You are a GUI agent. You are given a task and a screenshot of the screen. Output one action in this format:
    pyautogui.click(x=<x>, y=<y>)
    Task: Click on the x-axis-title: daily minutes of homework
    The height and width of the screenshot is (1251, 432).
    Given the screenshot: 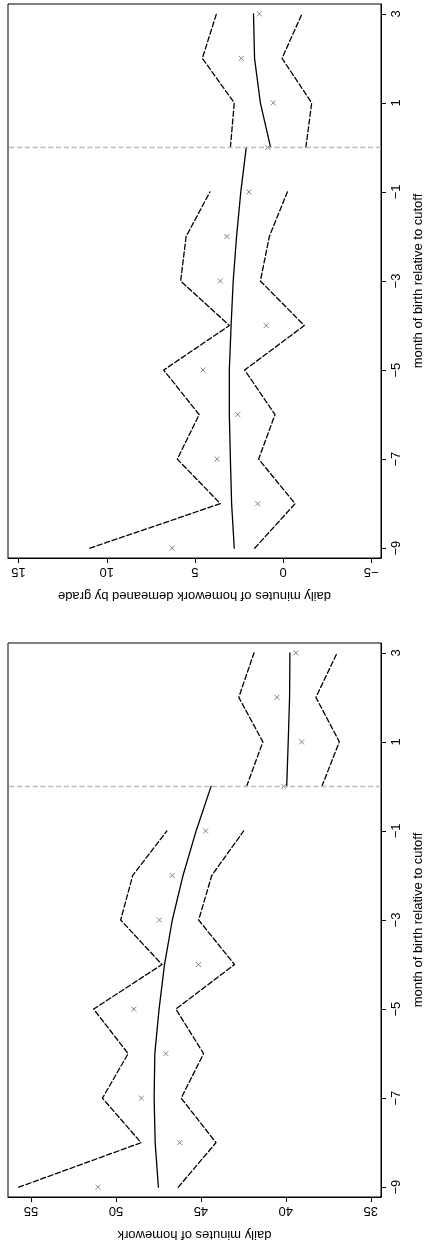 What is the action you would take?
    pyautogui.click(x=194, y=1235)
    